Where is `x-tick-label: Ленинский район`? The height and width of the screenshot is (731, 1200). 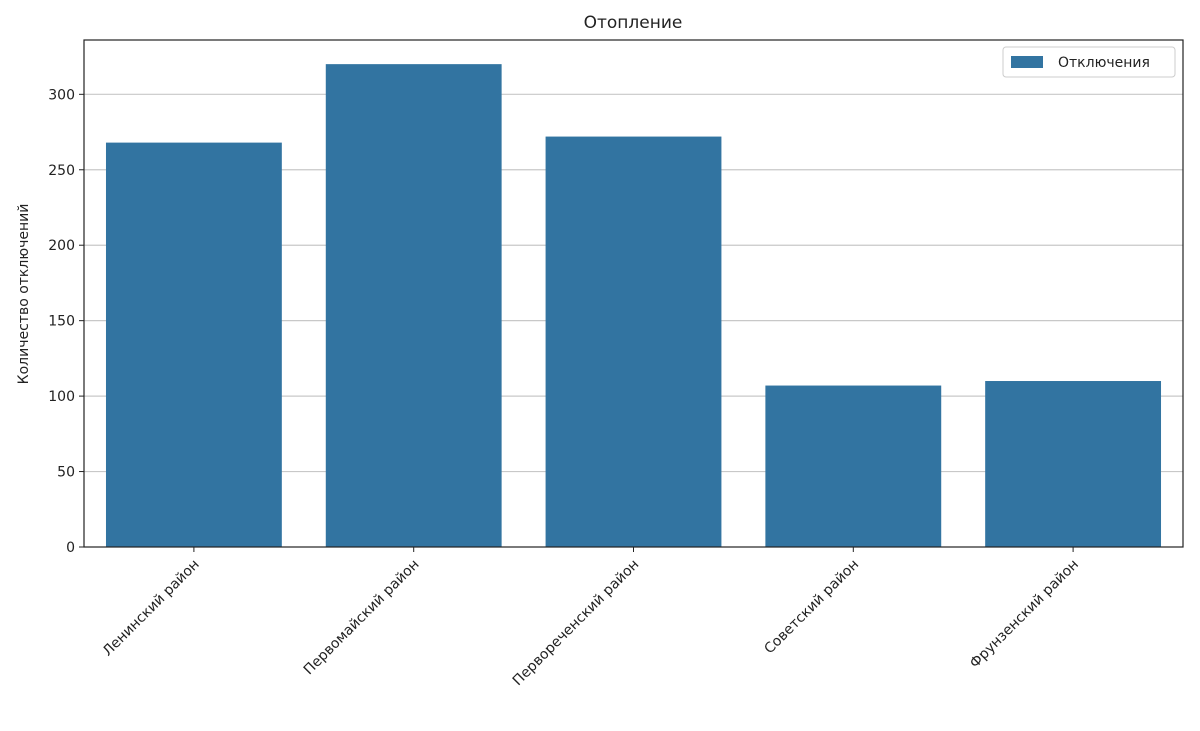 x-tick-label: Ленинский район is located at coordinates (151, 608).